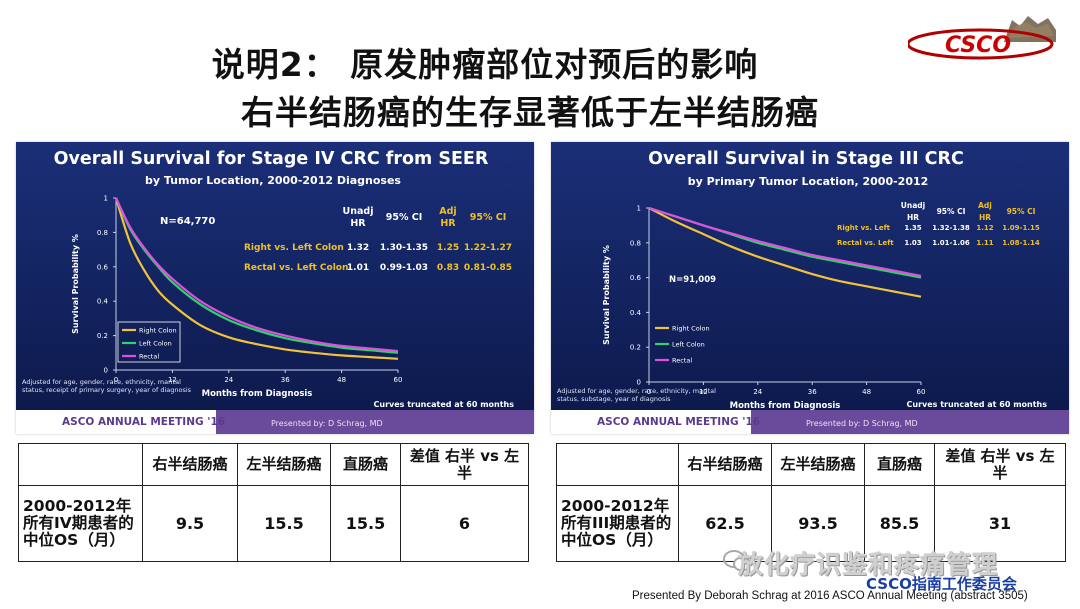 The height and width of the screenshot is (609, 1080). What do you see at coordinates (358, 248) in the screenshot?
I see `hr-value: 1.32` at bounding box center [358, 248].